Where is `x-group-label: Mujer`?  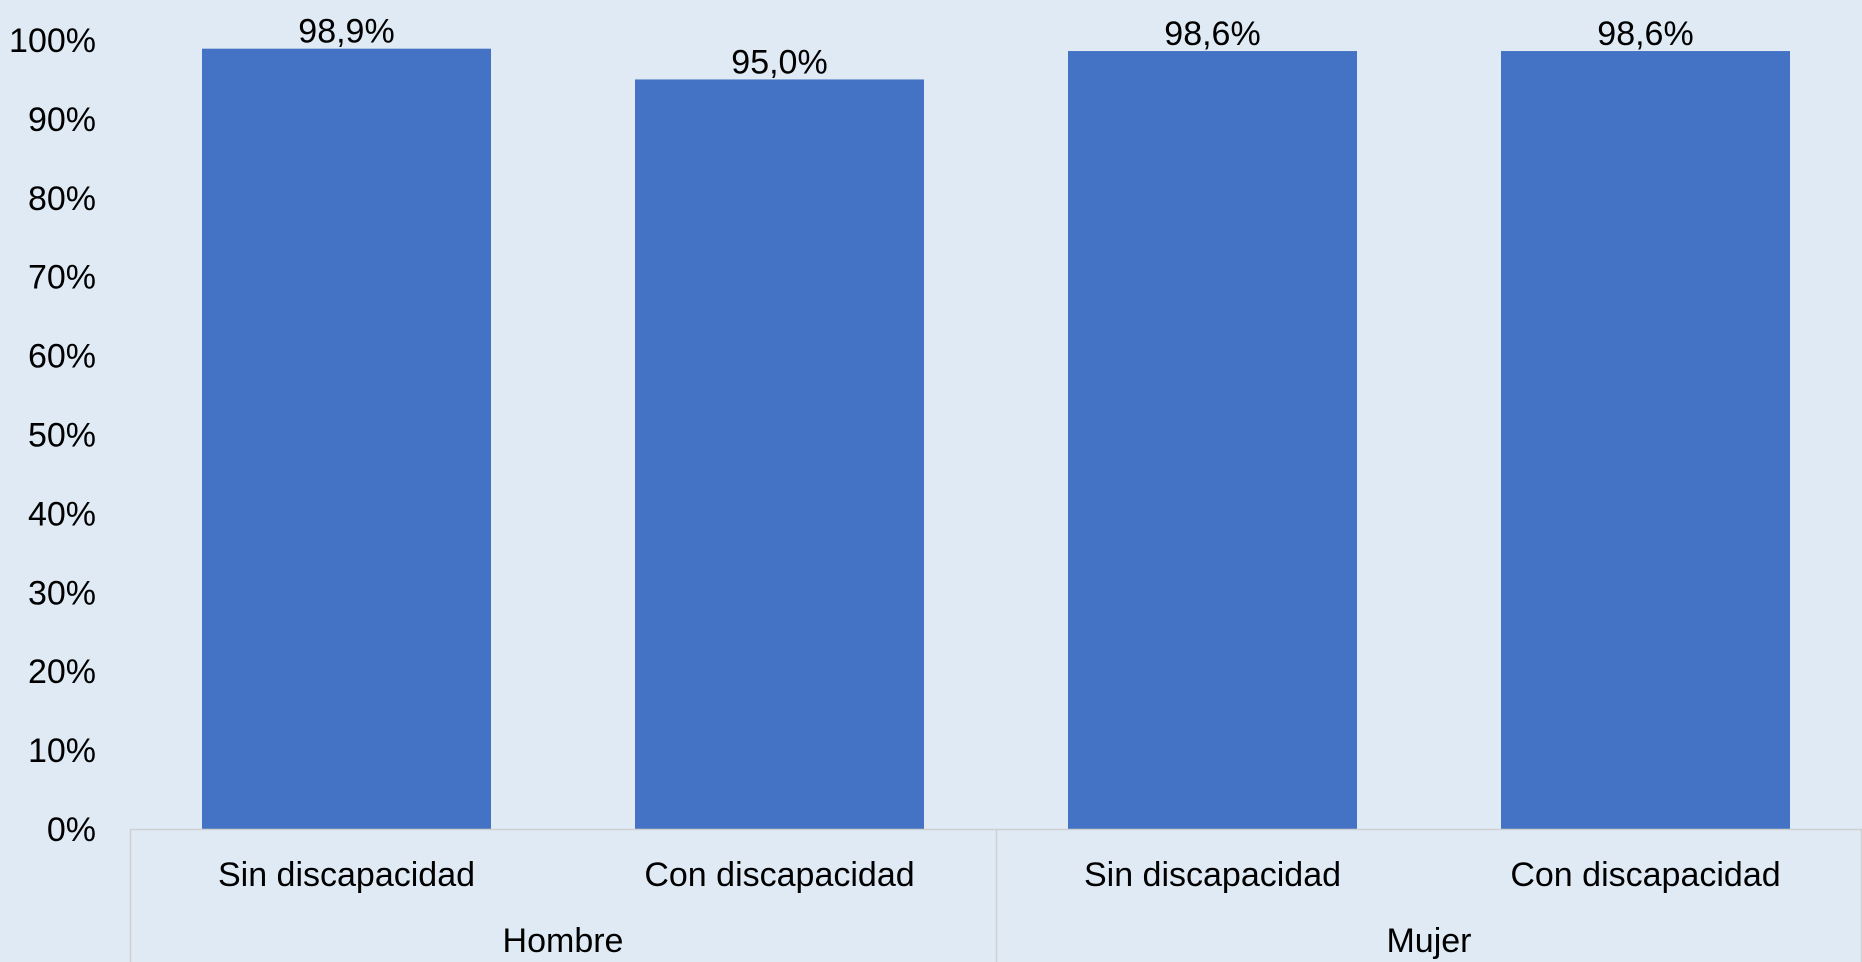 x-group-label: Mujer is located at coordinates (1428, 941).